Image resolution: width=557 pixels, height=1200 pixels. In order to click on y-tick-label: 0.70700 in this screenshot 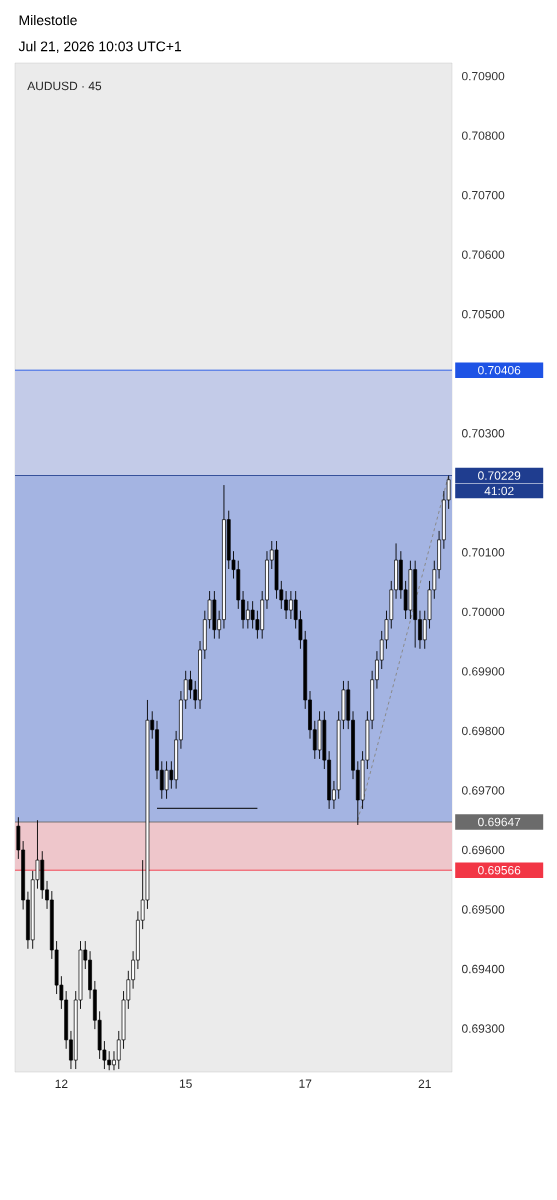, I will do `click(483, 195)`.